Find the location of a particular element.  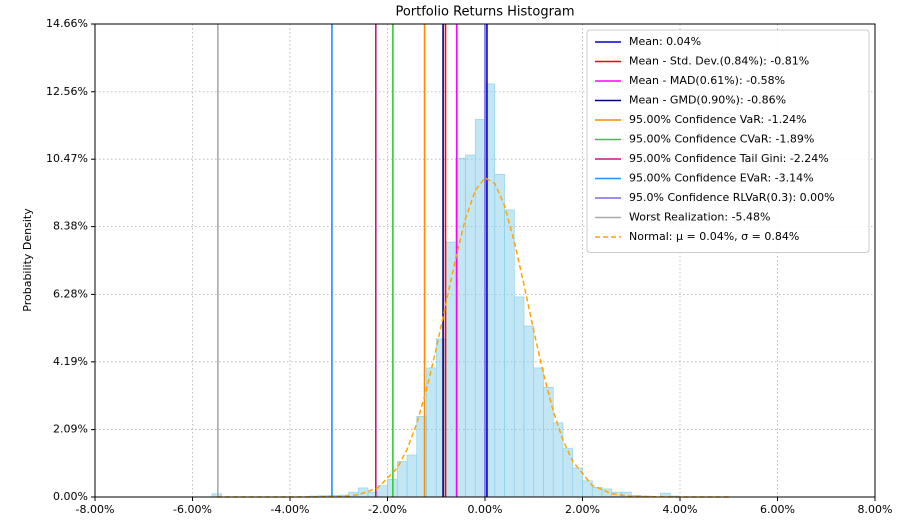

y-axis-label: Probability Density is located at coordinates (27, 260).